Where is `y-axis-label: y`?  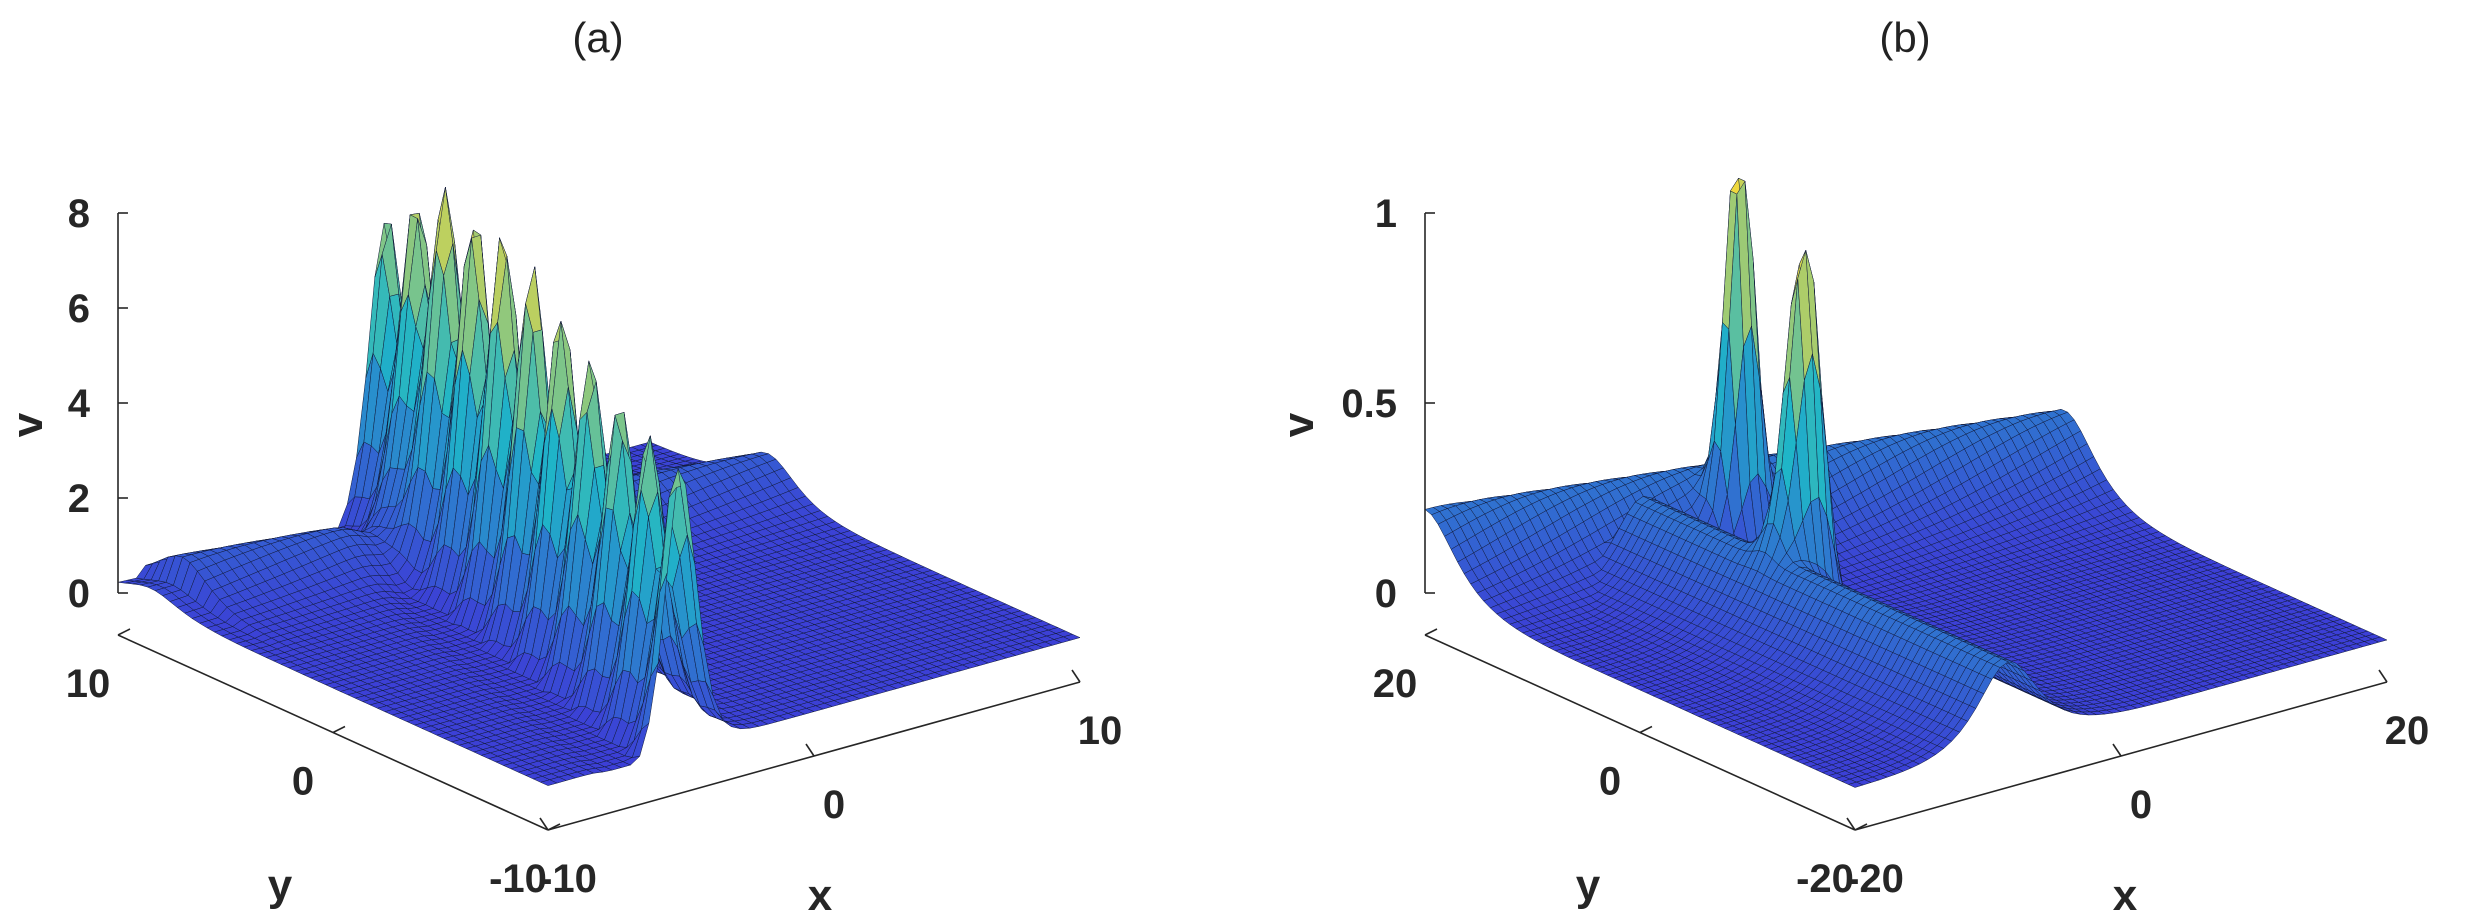 y-axis-label: y is located at coordinates (280, 885).